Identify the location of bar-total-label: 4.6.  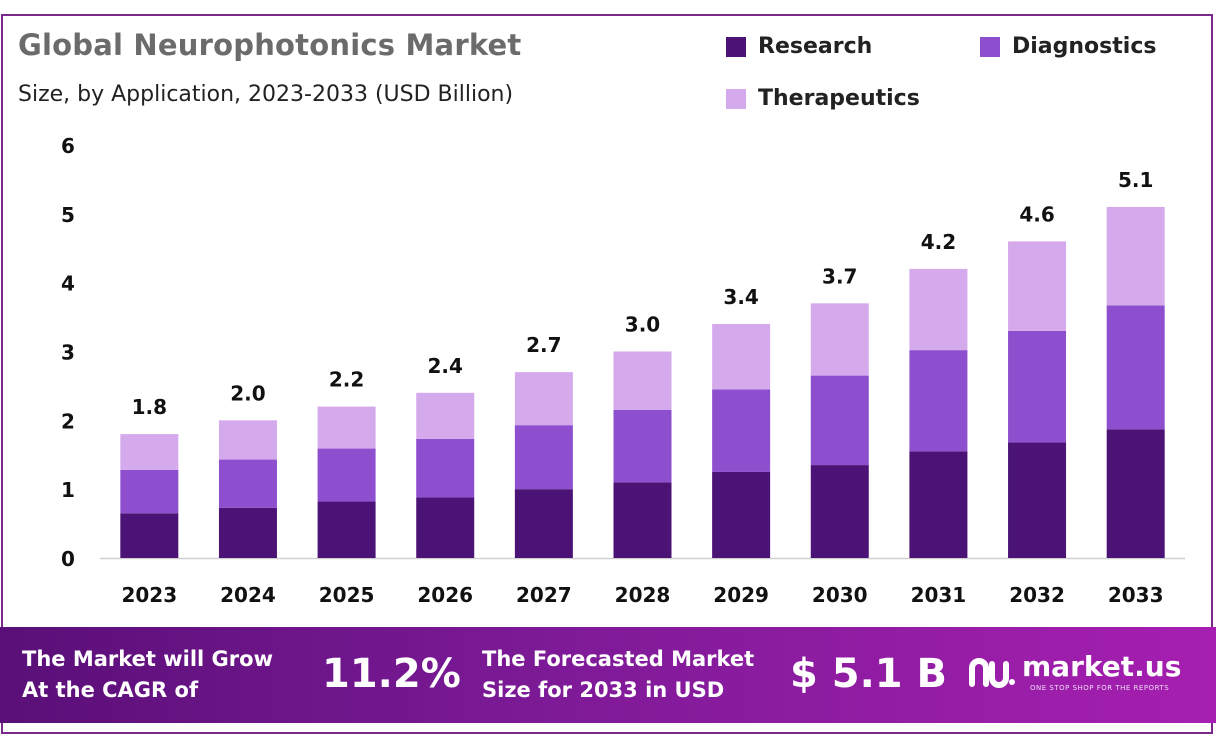
(1036, 214).